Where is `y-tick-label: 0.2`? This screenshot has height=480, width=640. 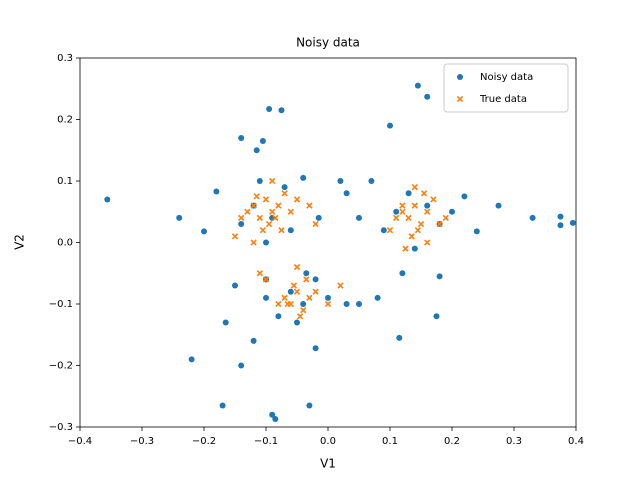 y-tick-label: 0.2 is located at coordinates (65, 120).